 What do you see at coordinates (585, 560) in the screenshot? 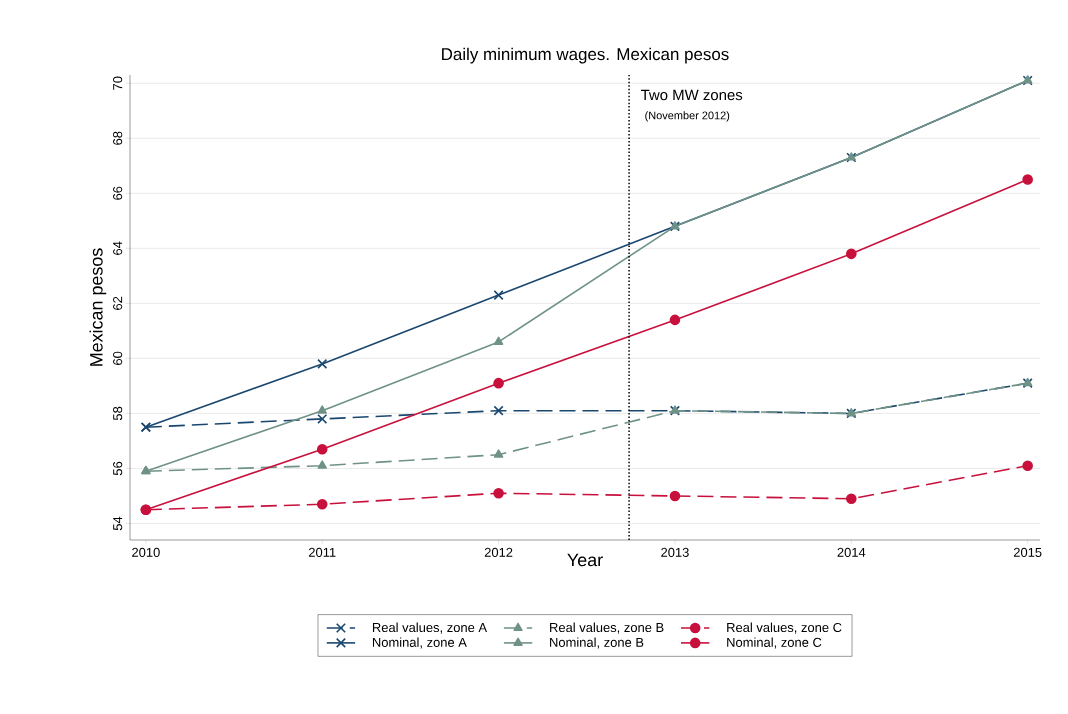
I see `x-axis-title: Year` at bounding box center [585, 560].